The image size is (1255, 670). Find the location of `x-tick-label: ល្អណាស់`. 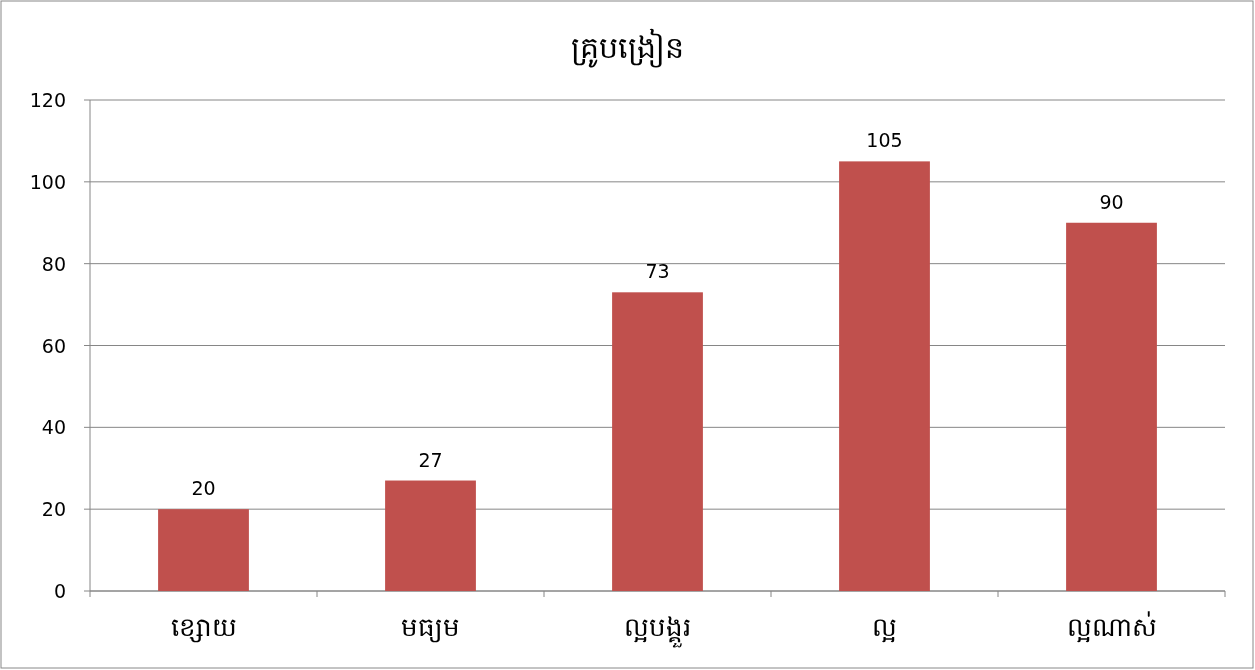

x-tick-label: ល្អណាស់ is located at coordinates (1111, 627).